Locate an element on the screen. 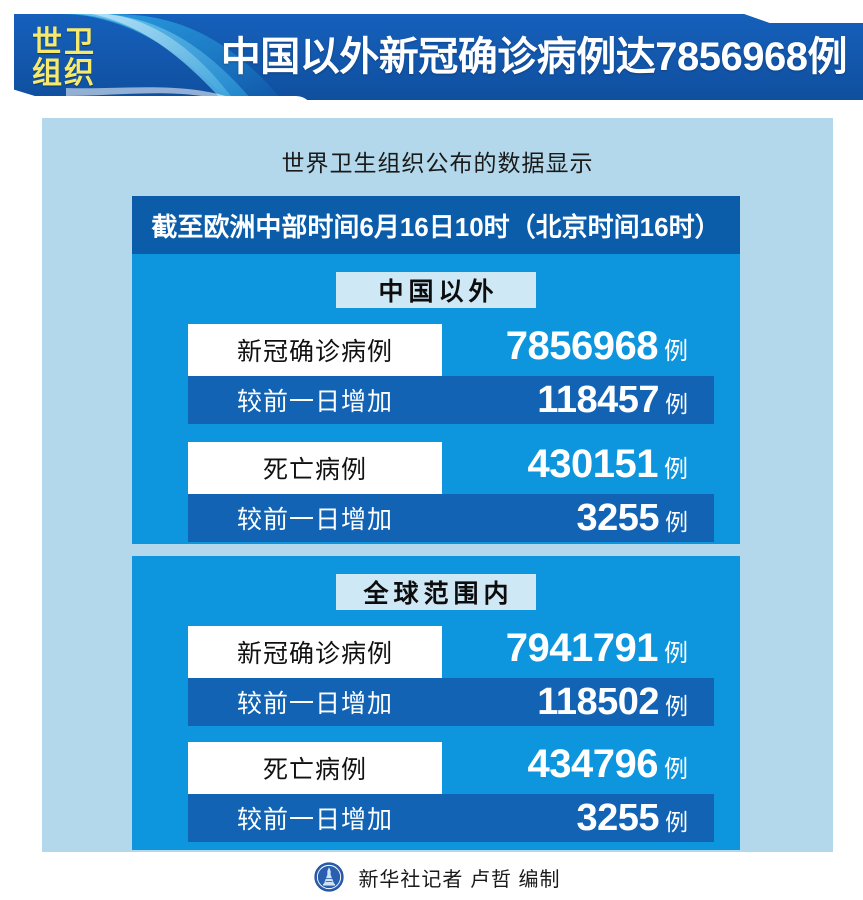 The width and height of the screenshot is (863, 900). xinhua-logo-icon is located at coordinates (329, 877).